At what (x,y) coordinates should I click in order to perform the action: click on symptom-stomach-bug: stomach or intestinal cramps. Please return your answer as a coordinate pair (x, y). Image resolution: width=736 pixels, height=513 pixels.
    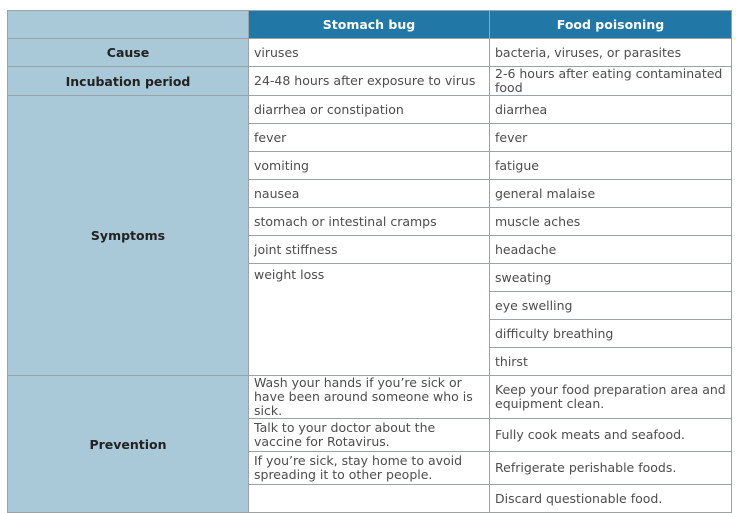
    Looking at the image, I should click on (369, 221).